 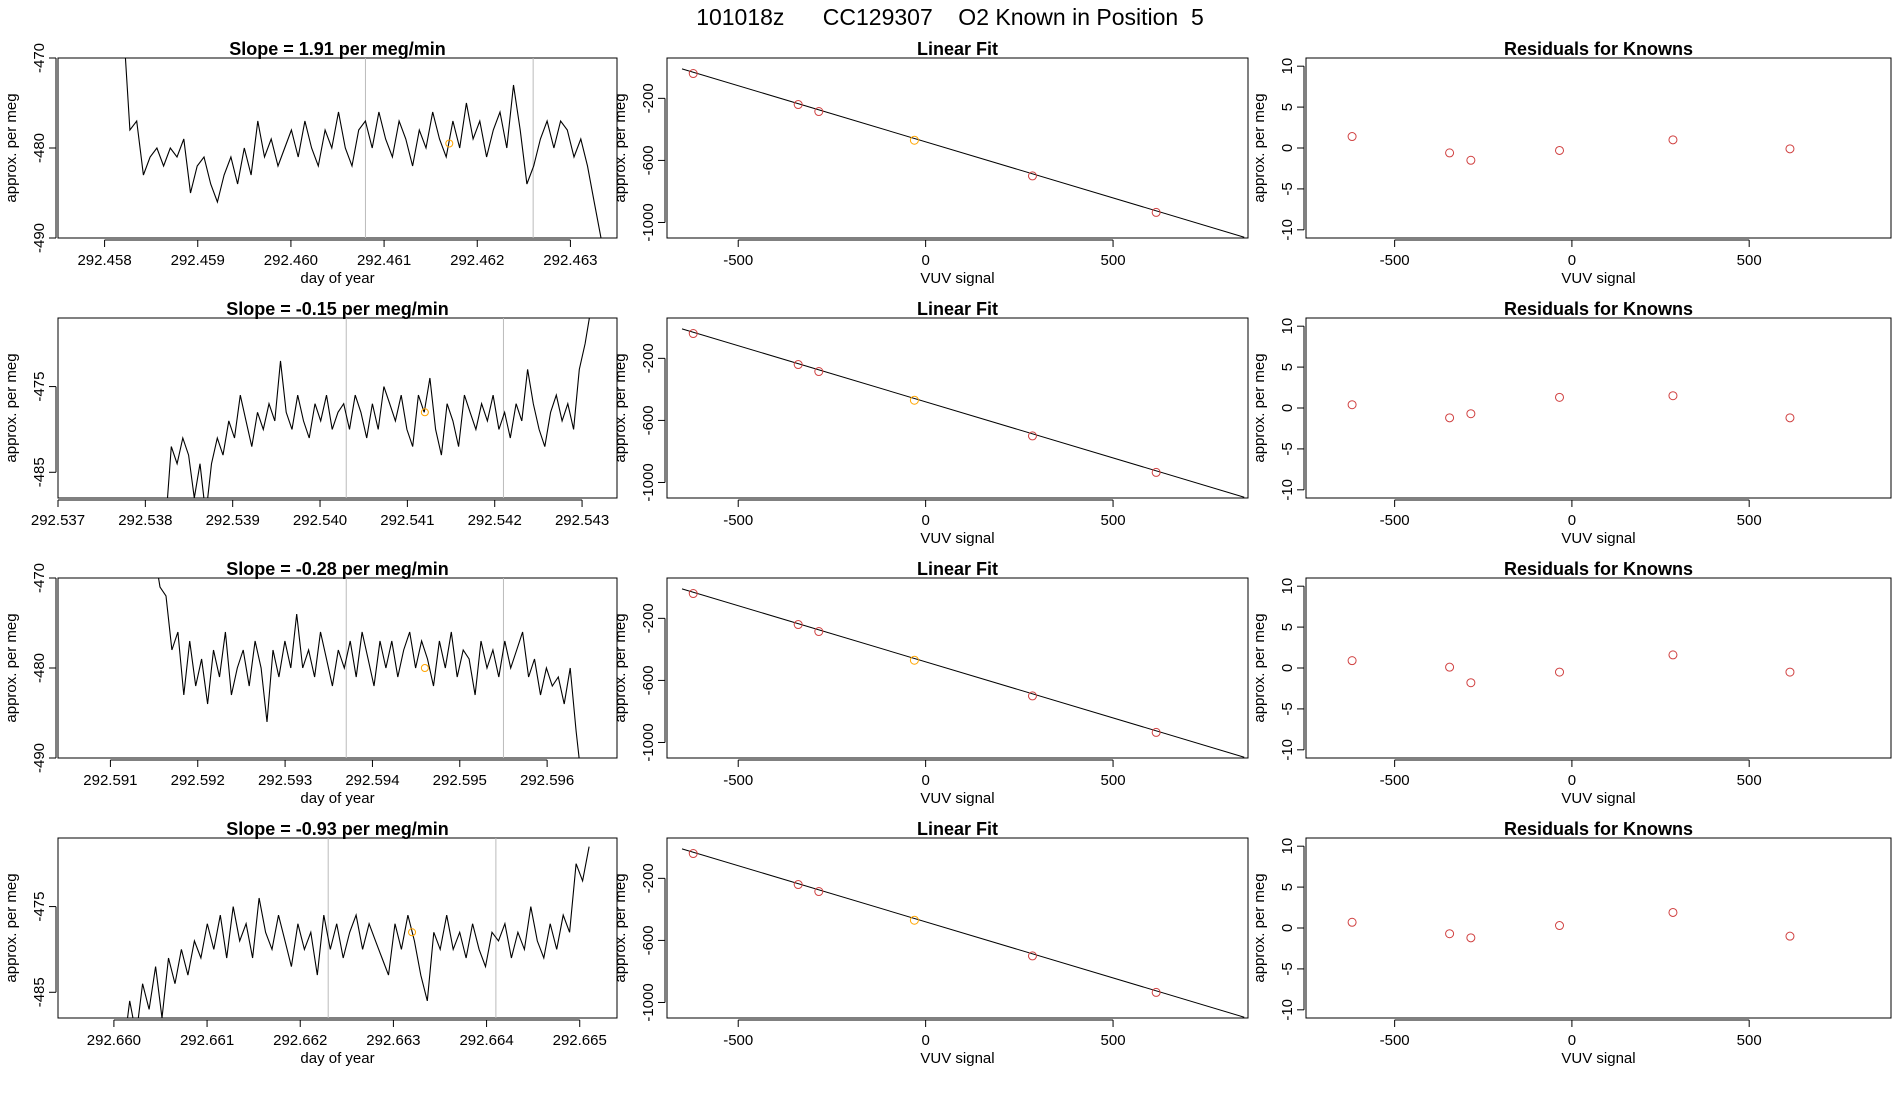 I want to click on x-tick-label: 292.541, so click(x=407, y=520).